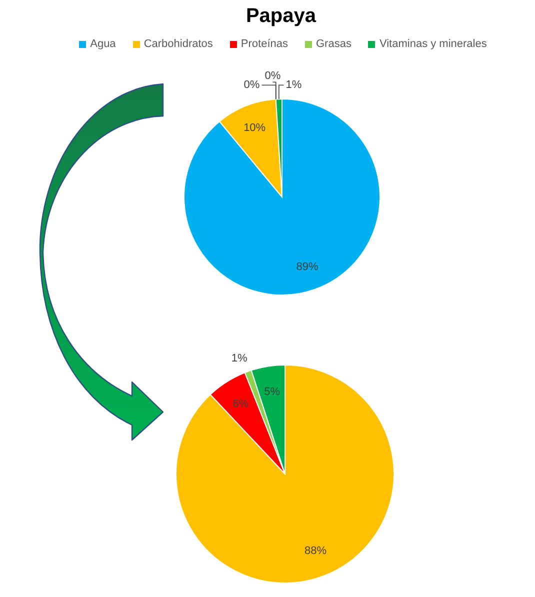  Describe the element at coordinates (255, 128) in the screenshot. I see `data-label: 10%` at that location.